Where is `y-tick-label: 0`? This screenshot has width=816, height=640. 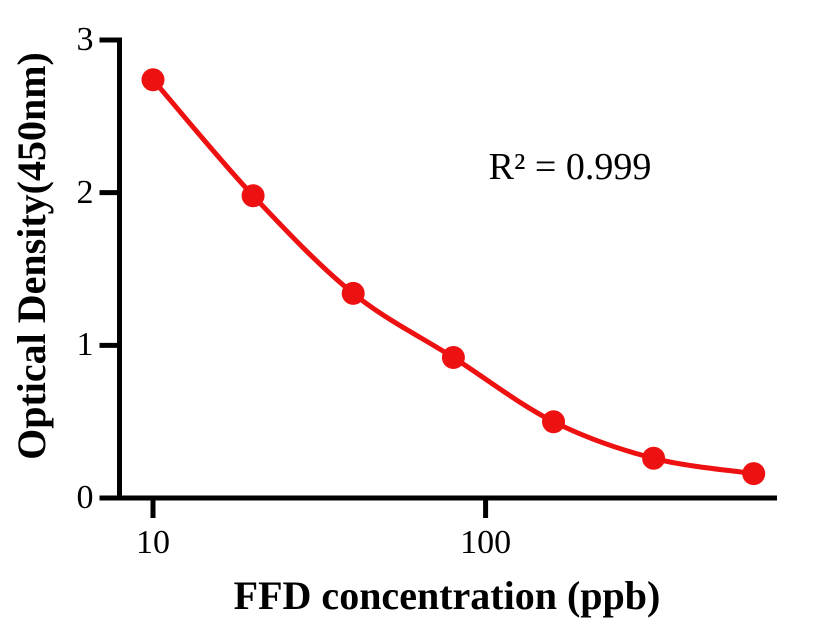
y-tick-label: 0 is located at coordinates (85, 497).